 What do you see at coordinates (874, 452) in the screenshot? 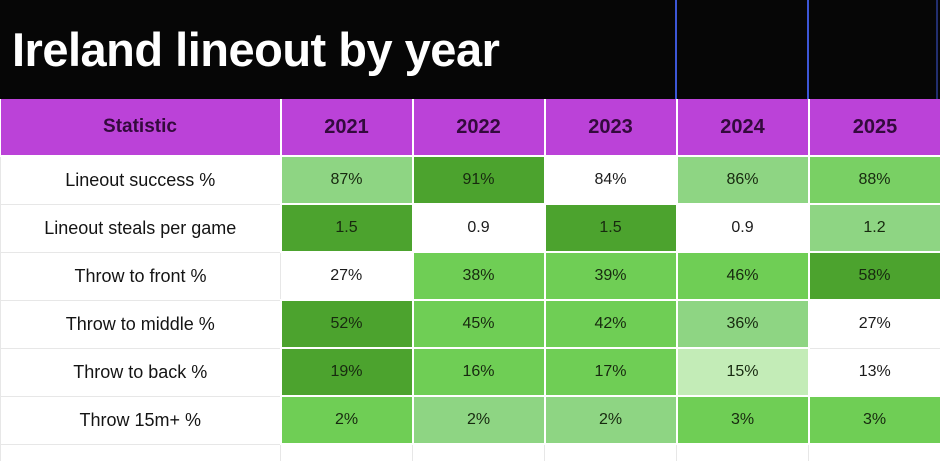
I see `source-credit: Source: Opta` at bounding box center [874, 452].